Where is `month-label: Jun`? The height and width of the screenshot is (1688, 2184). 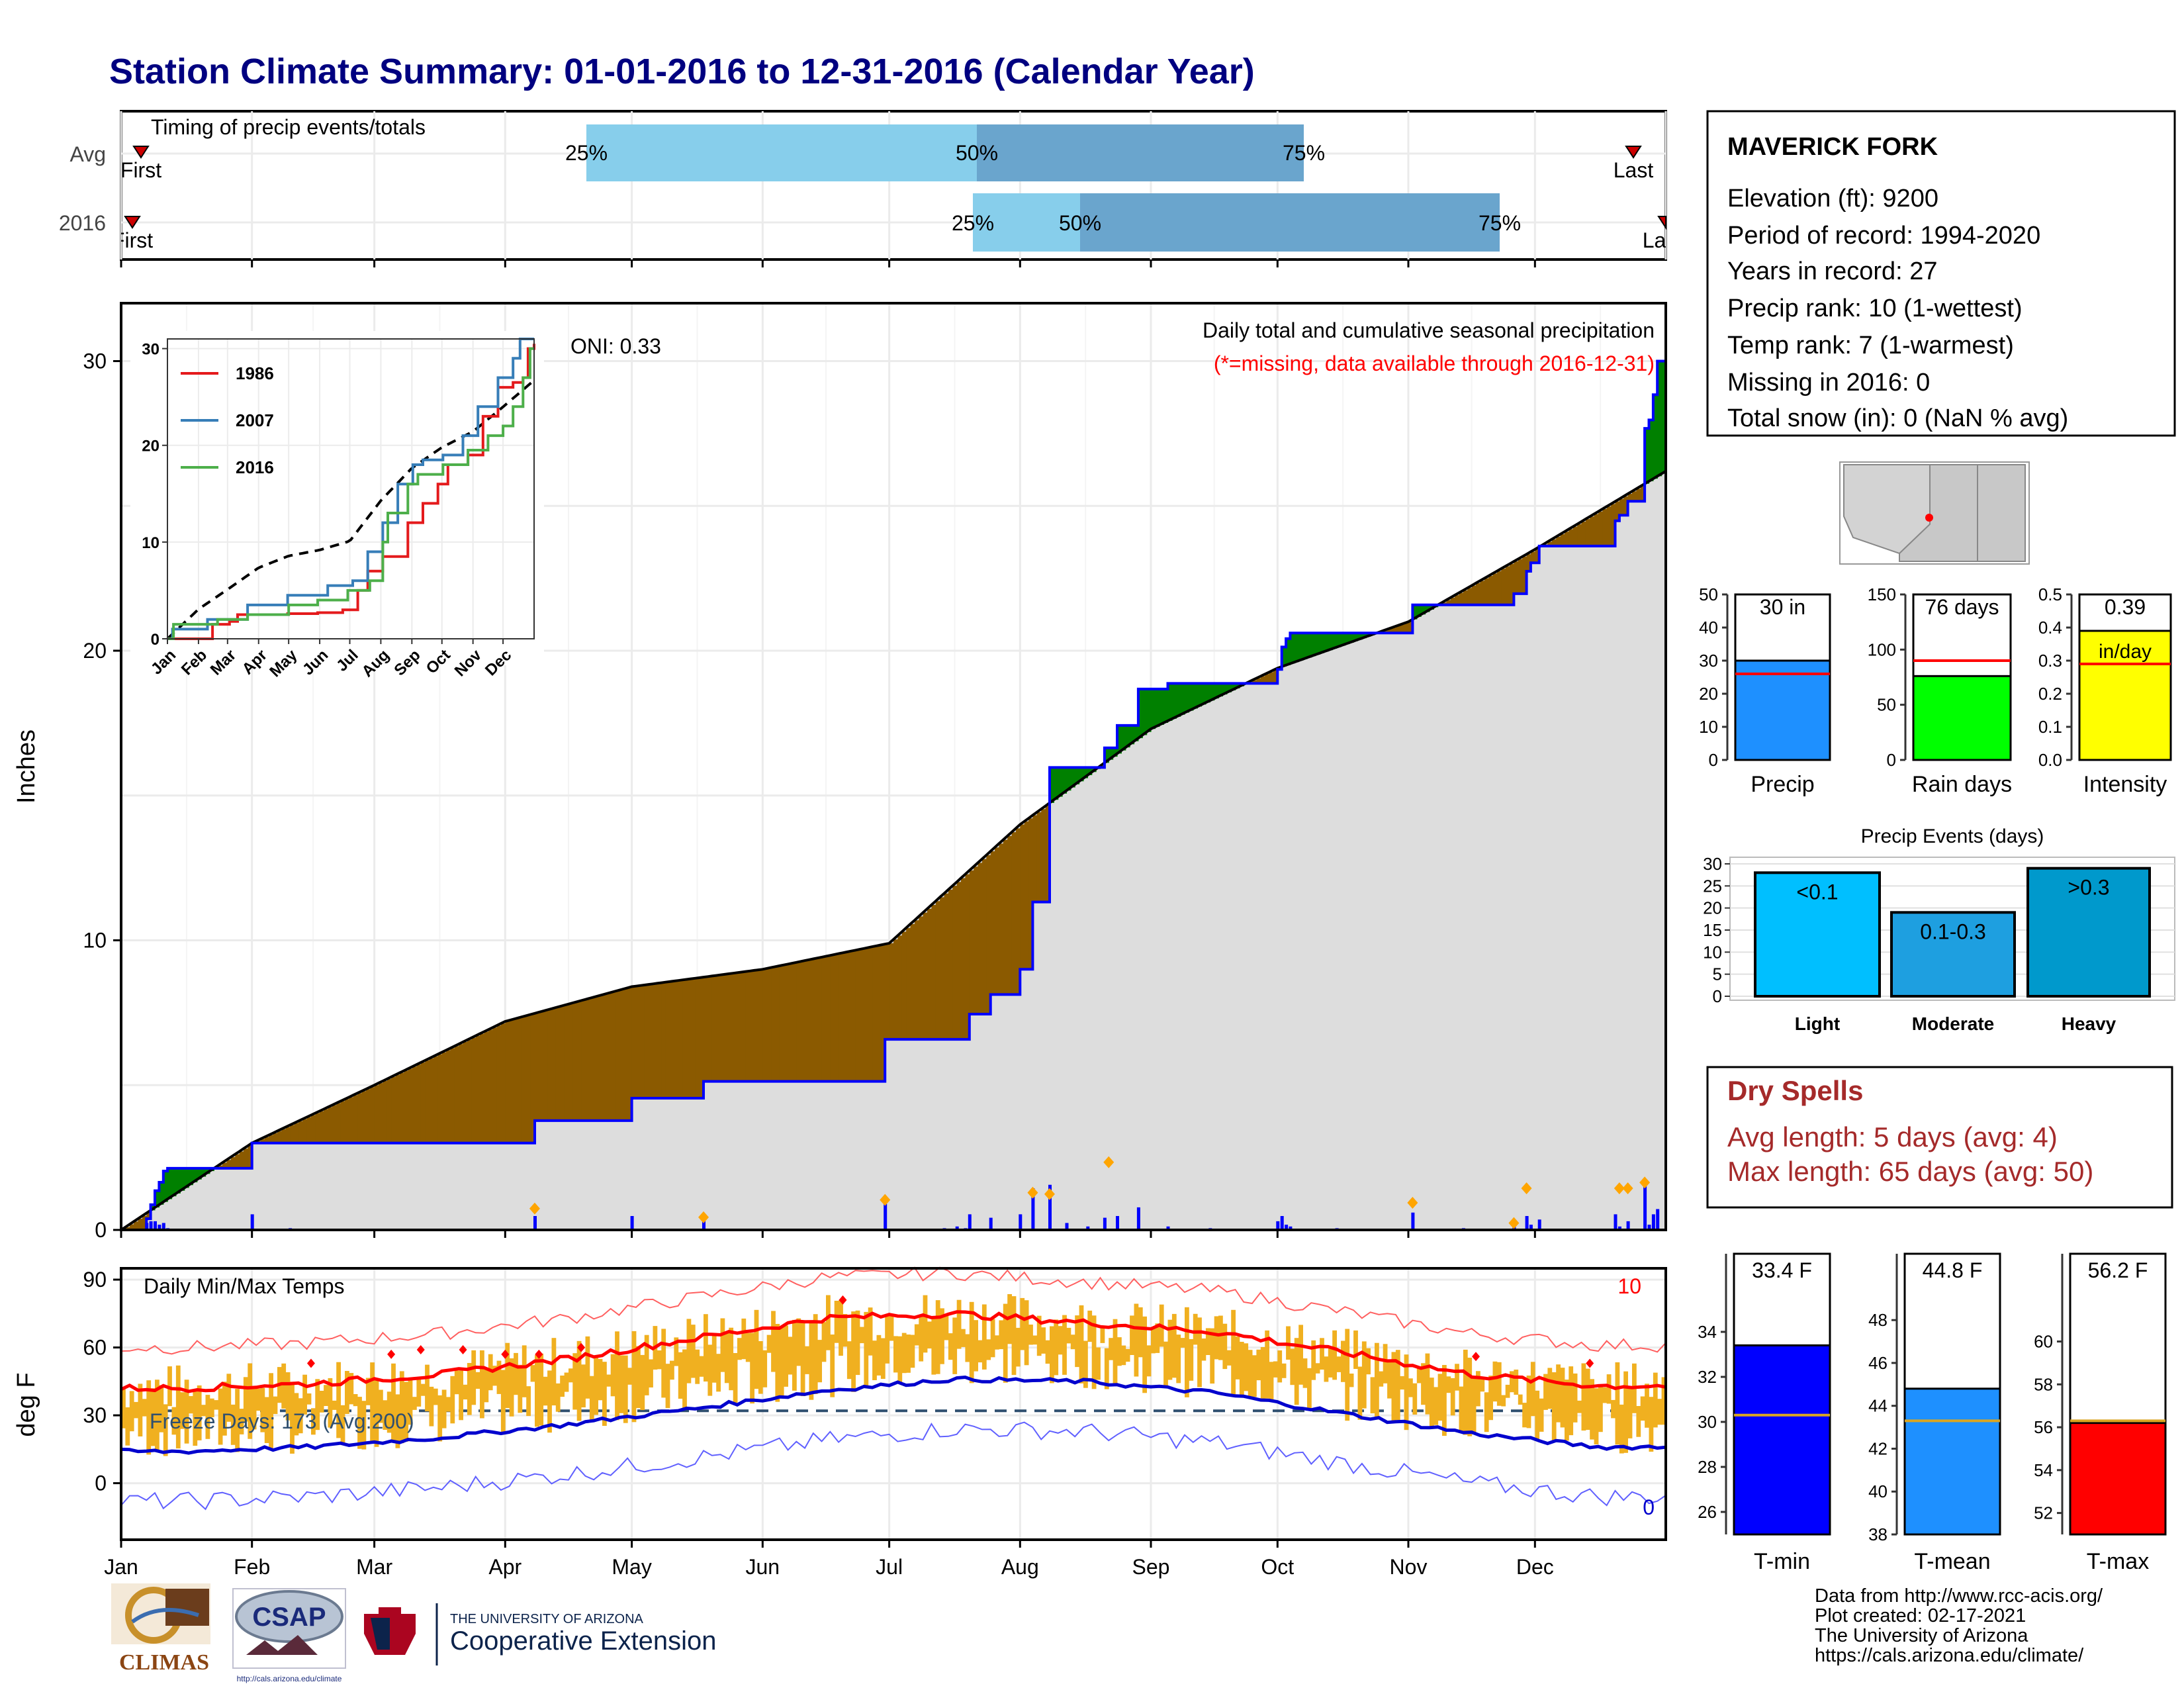 month-label: Jun is located at coordinates (763, 1567).